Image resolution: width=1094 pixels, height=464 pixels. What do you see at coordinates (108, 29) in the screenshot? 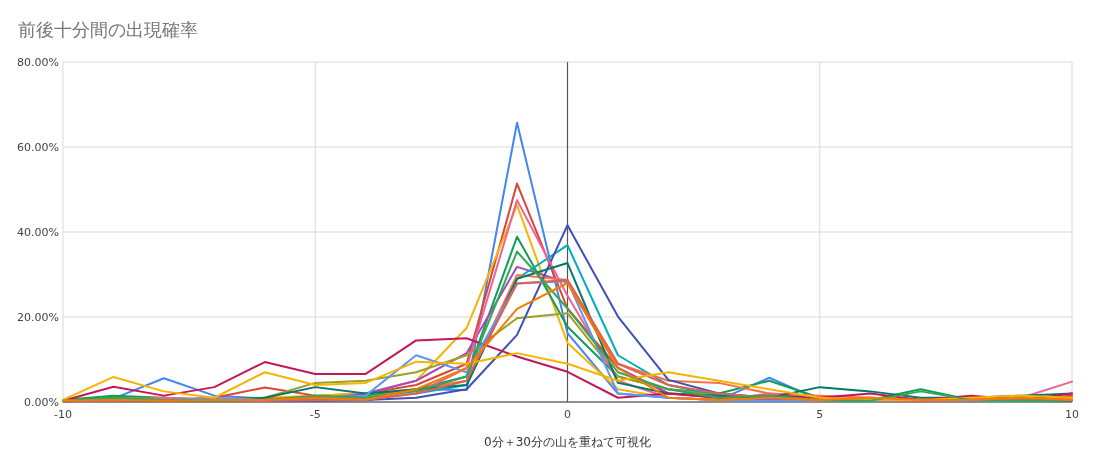
I see `chart-title: 前後十分間の出現確率` at bounding box center [108, 29].